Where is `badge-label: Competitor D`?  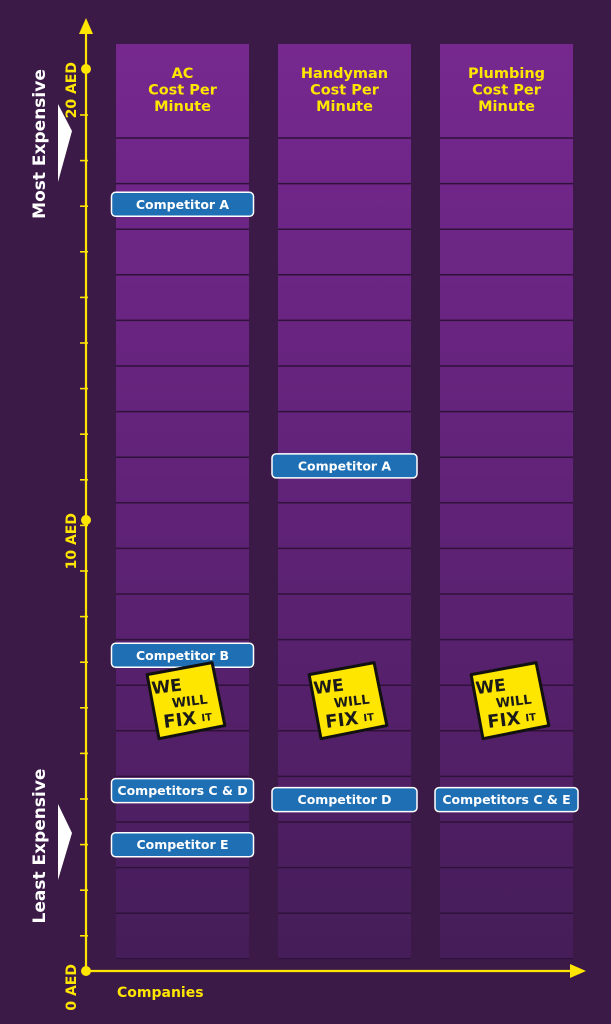
badge-label: Competitor D is located at coordinates (345, 799).